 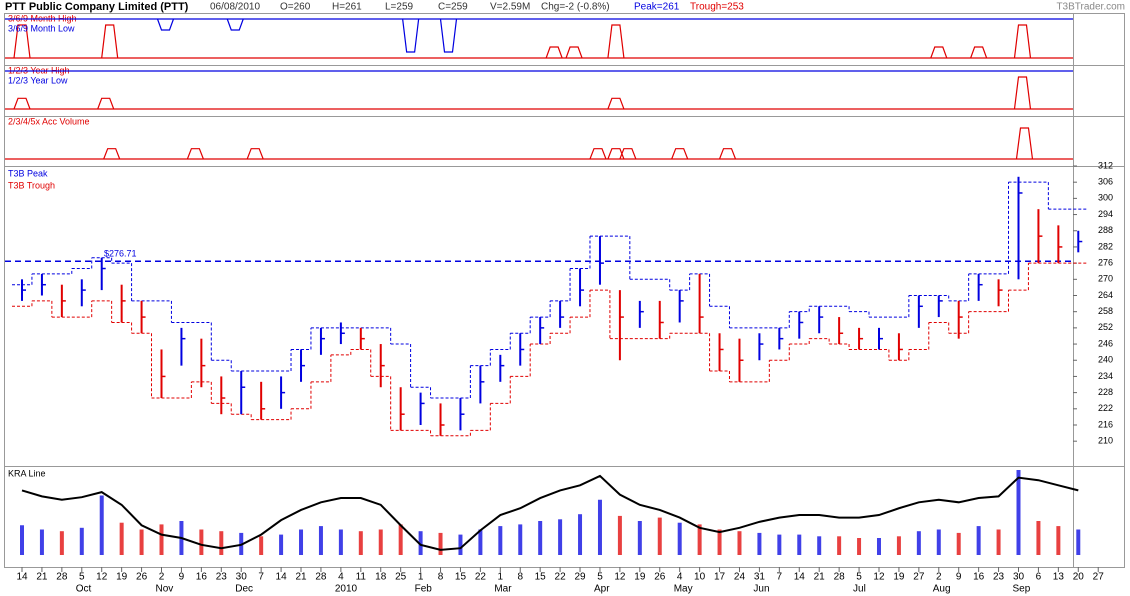 I want to click on kra-line, so click(x=550, y=512).